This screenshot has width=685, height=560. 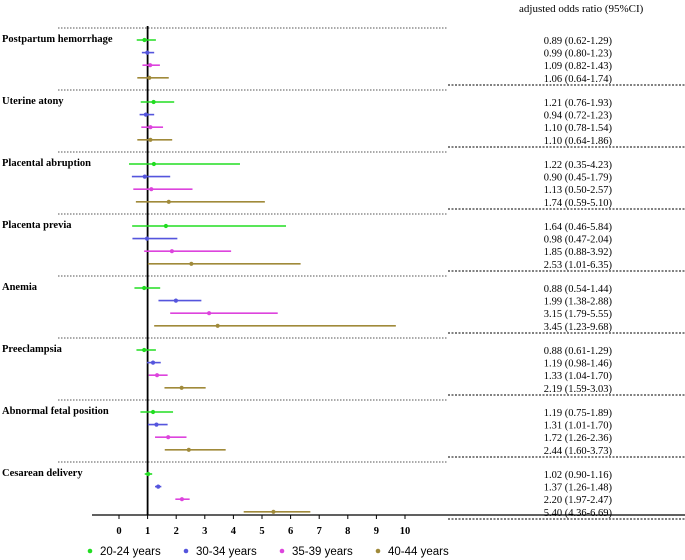 What do you see at coordinates (42, 473) in the screenshot?
I see `group-label: Cesarean delivery` at bounding box center [42, 473].